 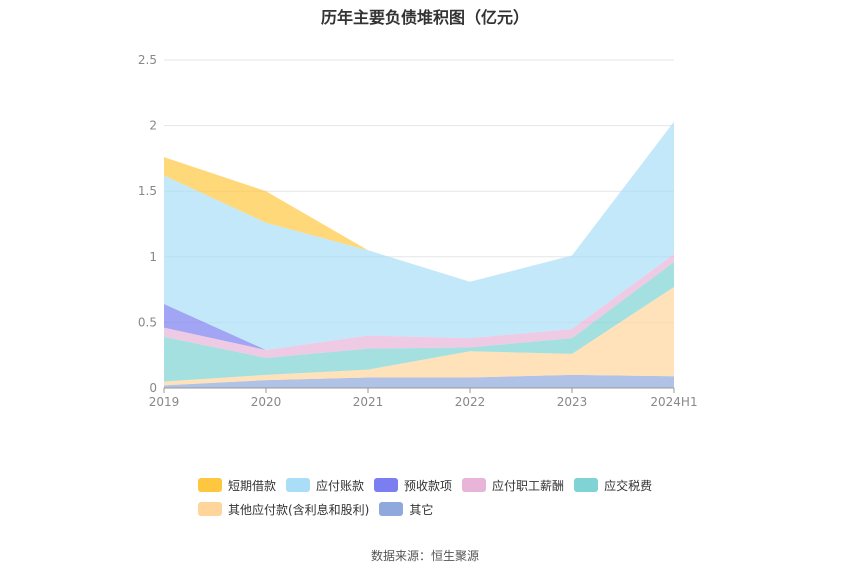 I want to click on x-tick-label: 2023, so click(x=572, y=402).